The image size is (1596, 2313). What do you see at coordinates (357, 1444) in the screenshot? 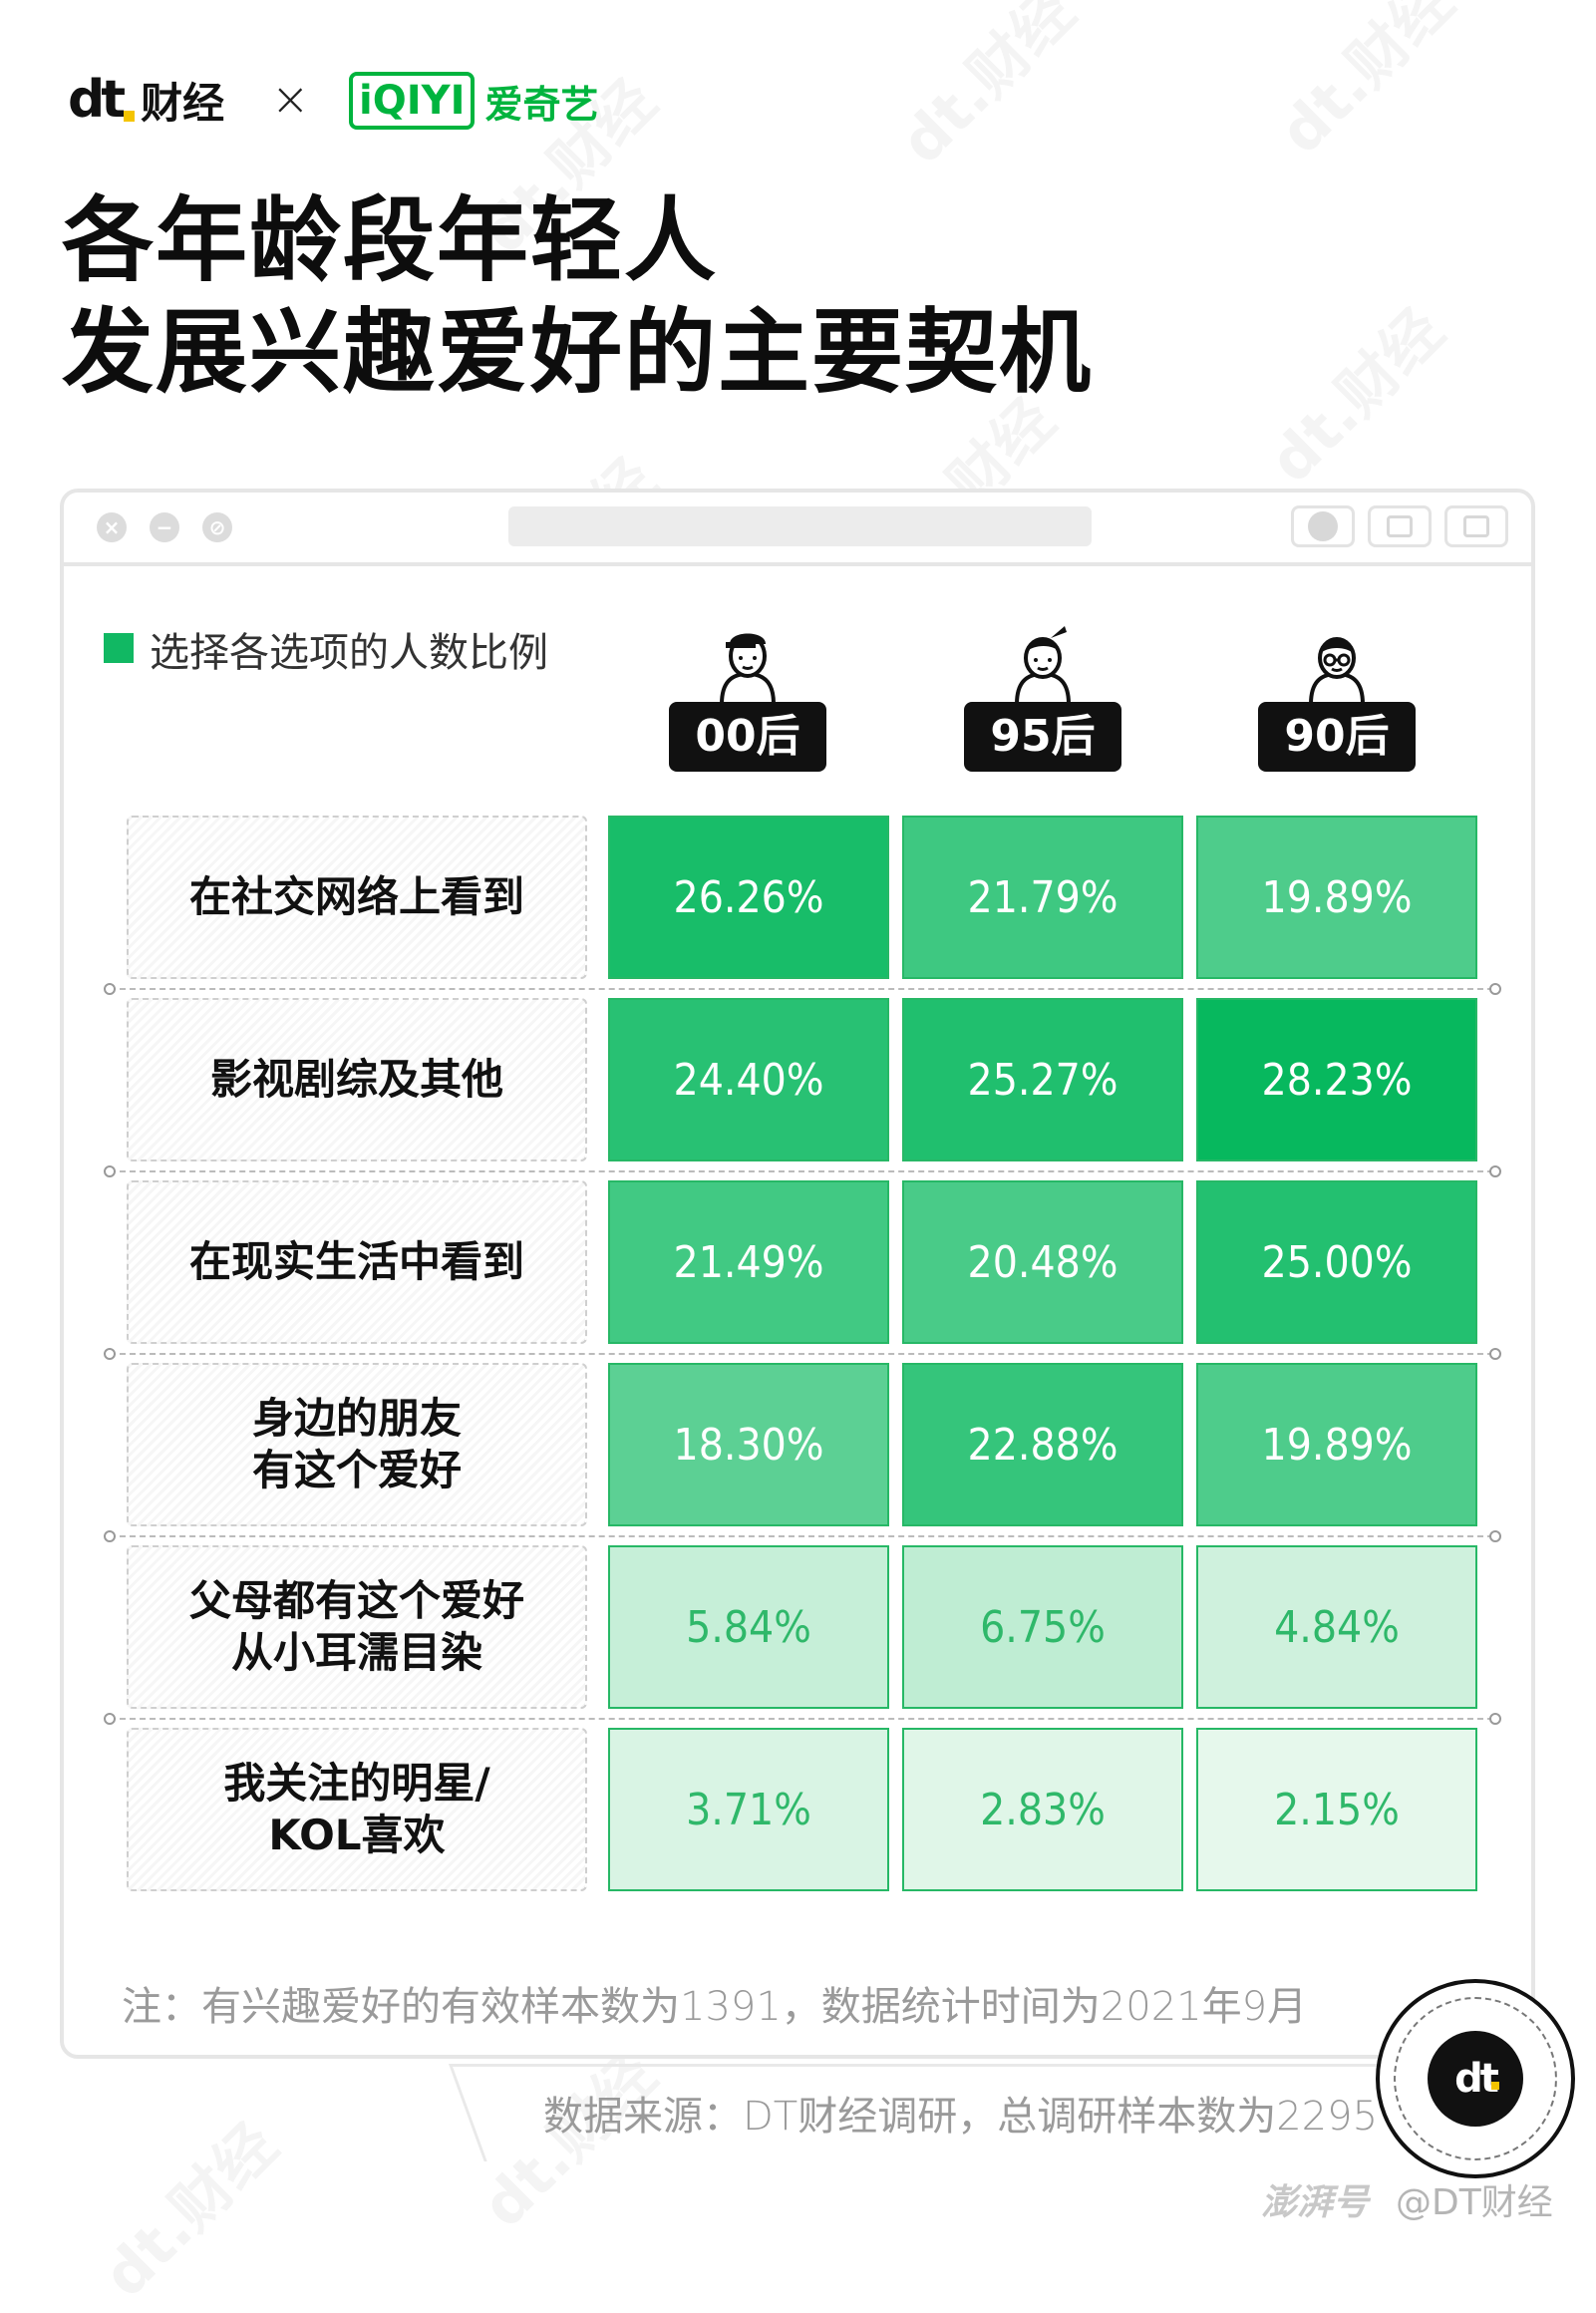
I see `row-label: 身边的朋友 有这个爱好` at bounding box center [357, 1444].